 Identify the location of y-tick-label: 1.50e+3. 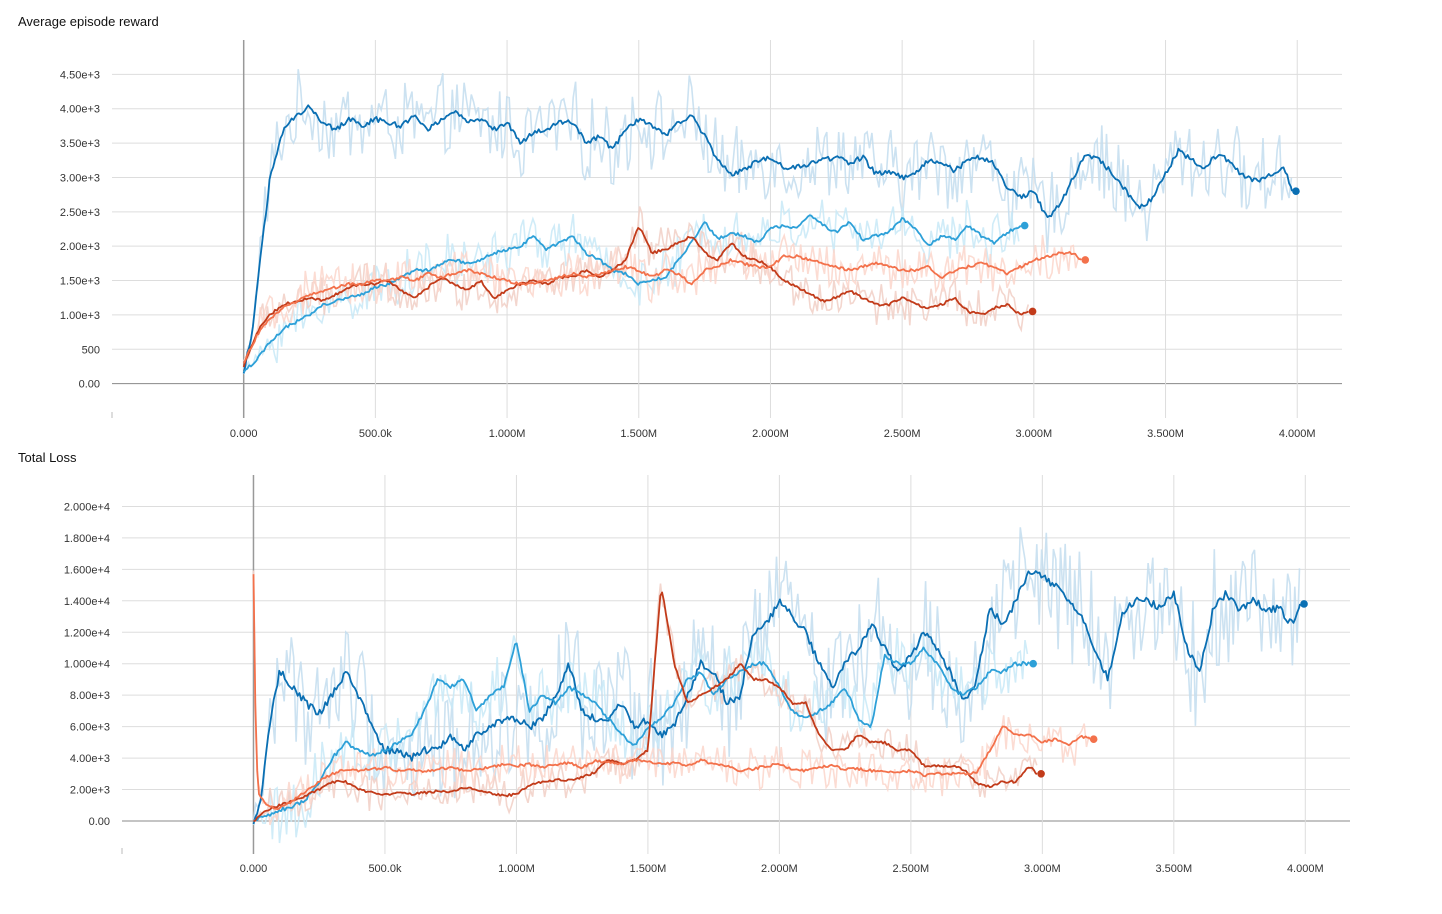
(80, 282).